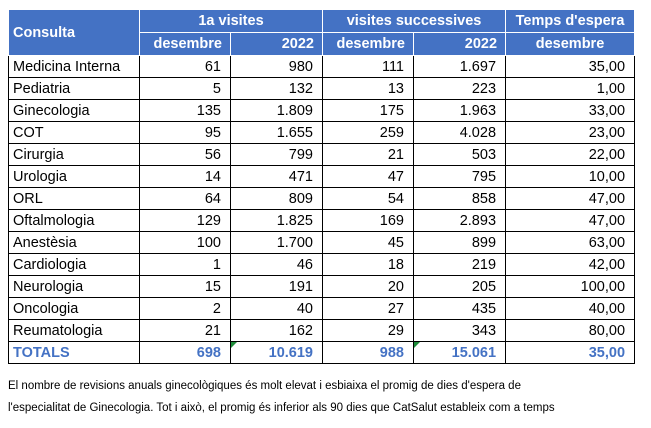 The width and height of the screenshot is (651, 428). I want to click on row-value-cell: 471, so click(276, 176).